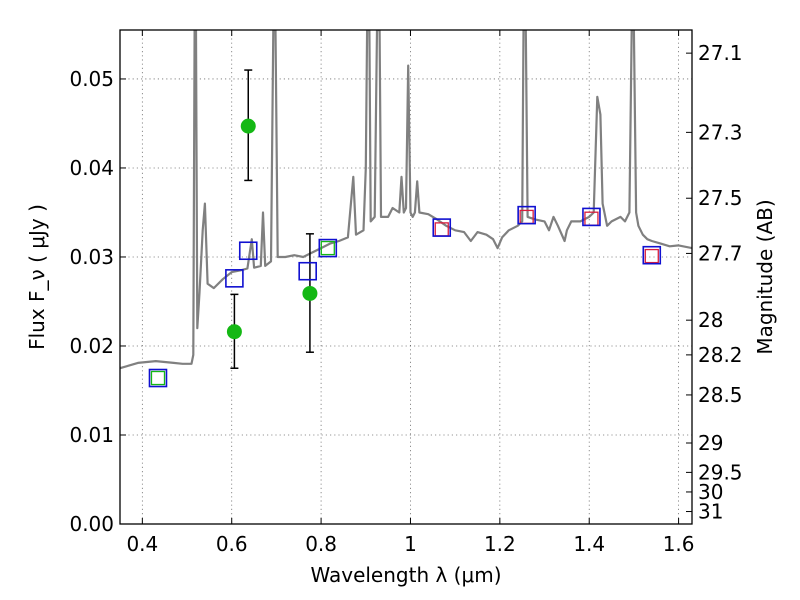 This screenshot has width=800, height=600. I want to click on x-tick-label: 0.6, so click(232, 544).